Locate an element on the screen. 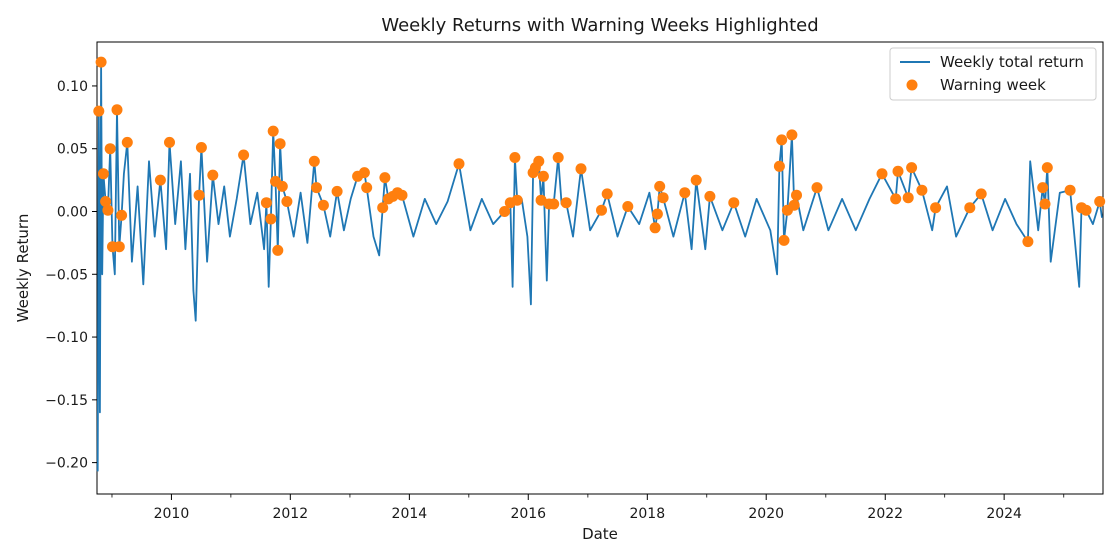 The height and width of the screenshot is (560, 1120). legend: Weekly total return Warning week is located at coordinates (993, 74).